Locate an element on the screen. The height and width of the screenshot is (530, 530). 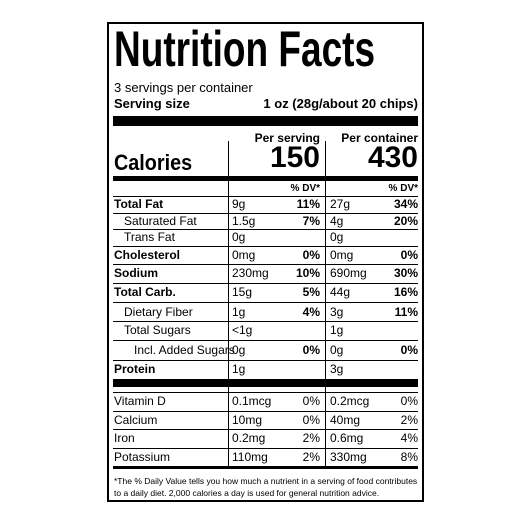
column-header: Per serving is located at coordinates (287, 138).